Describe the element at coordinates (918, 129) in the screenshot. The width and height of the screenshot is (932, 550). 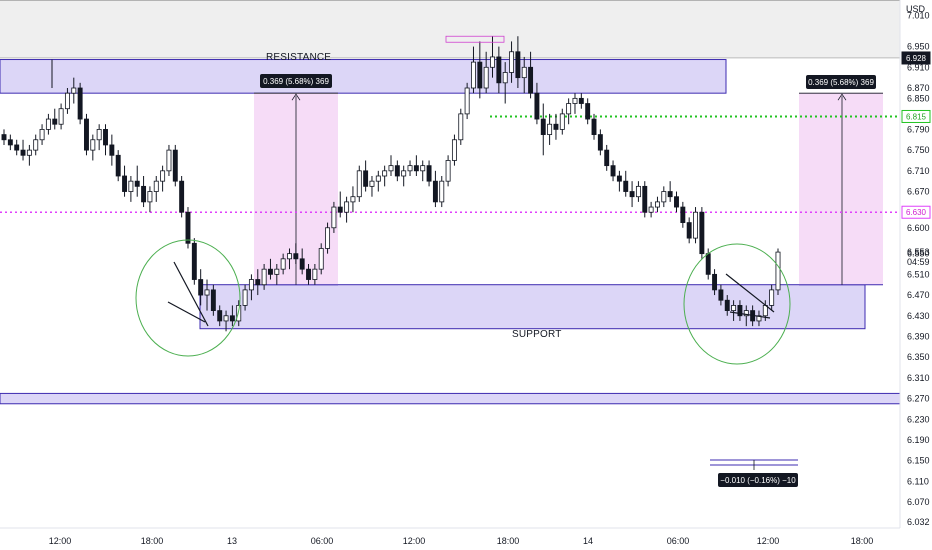
I see `y-tick-label: 6.790` at that location.